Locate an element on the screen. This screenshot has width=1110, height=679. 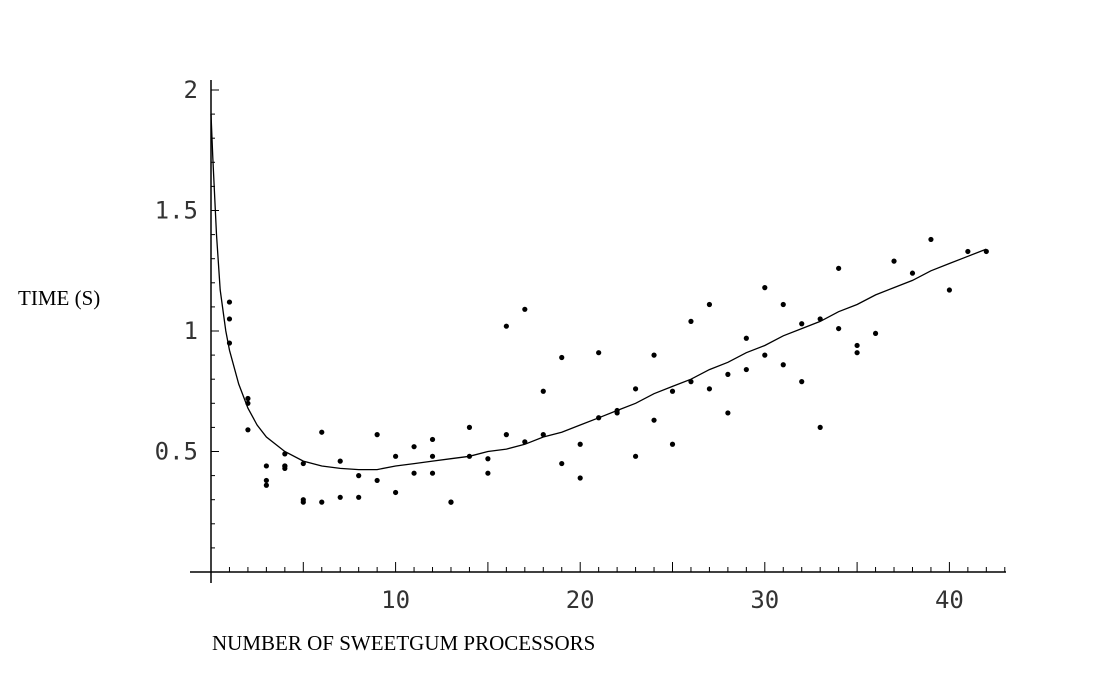
x-tick-label: 10 is located at coordinates (395, 600).